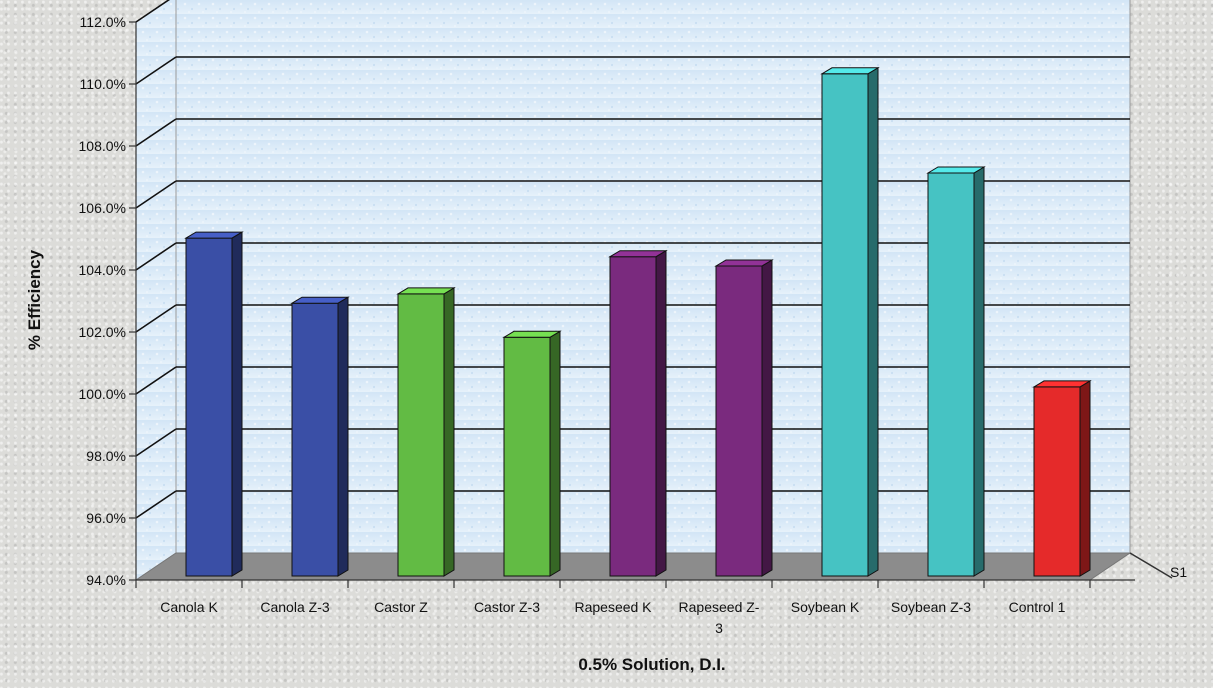 Image resolution: width=1213 pixels, height=688 pixels. Describe the element at coordinates (106, 580) in the screenshot. I see `y-tick-label: 94.0%` at that location.